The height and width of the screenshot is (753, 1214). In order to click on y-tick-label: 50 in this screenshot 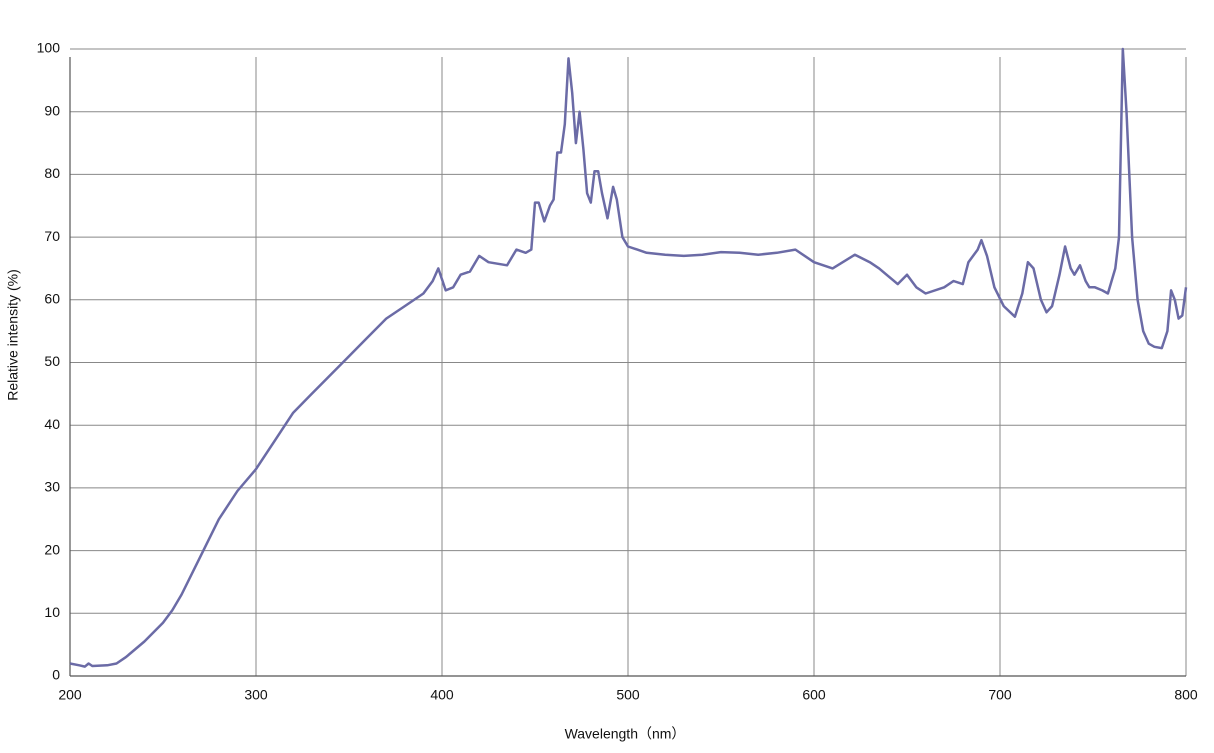, I will do `click(52, 361)`.